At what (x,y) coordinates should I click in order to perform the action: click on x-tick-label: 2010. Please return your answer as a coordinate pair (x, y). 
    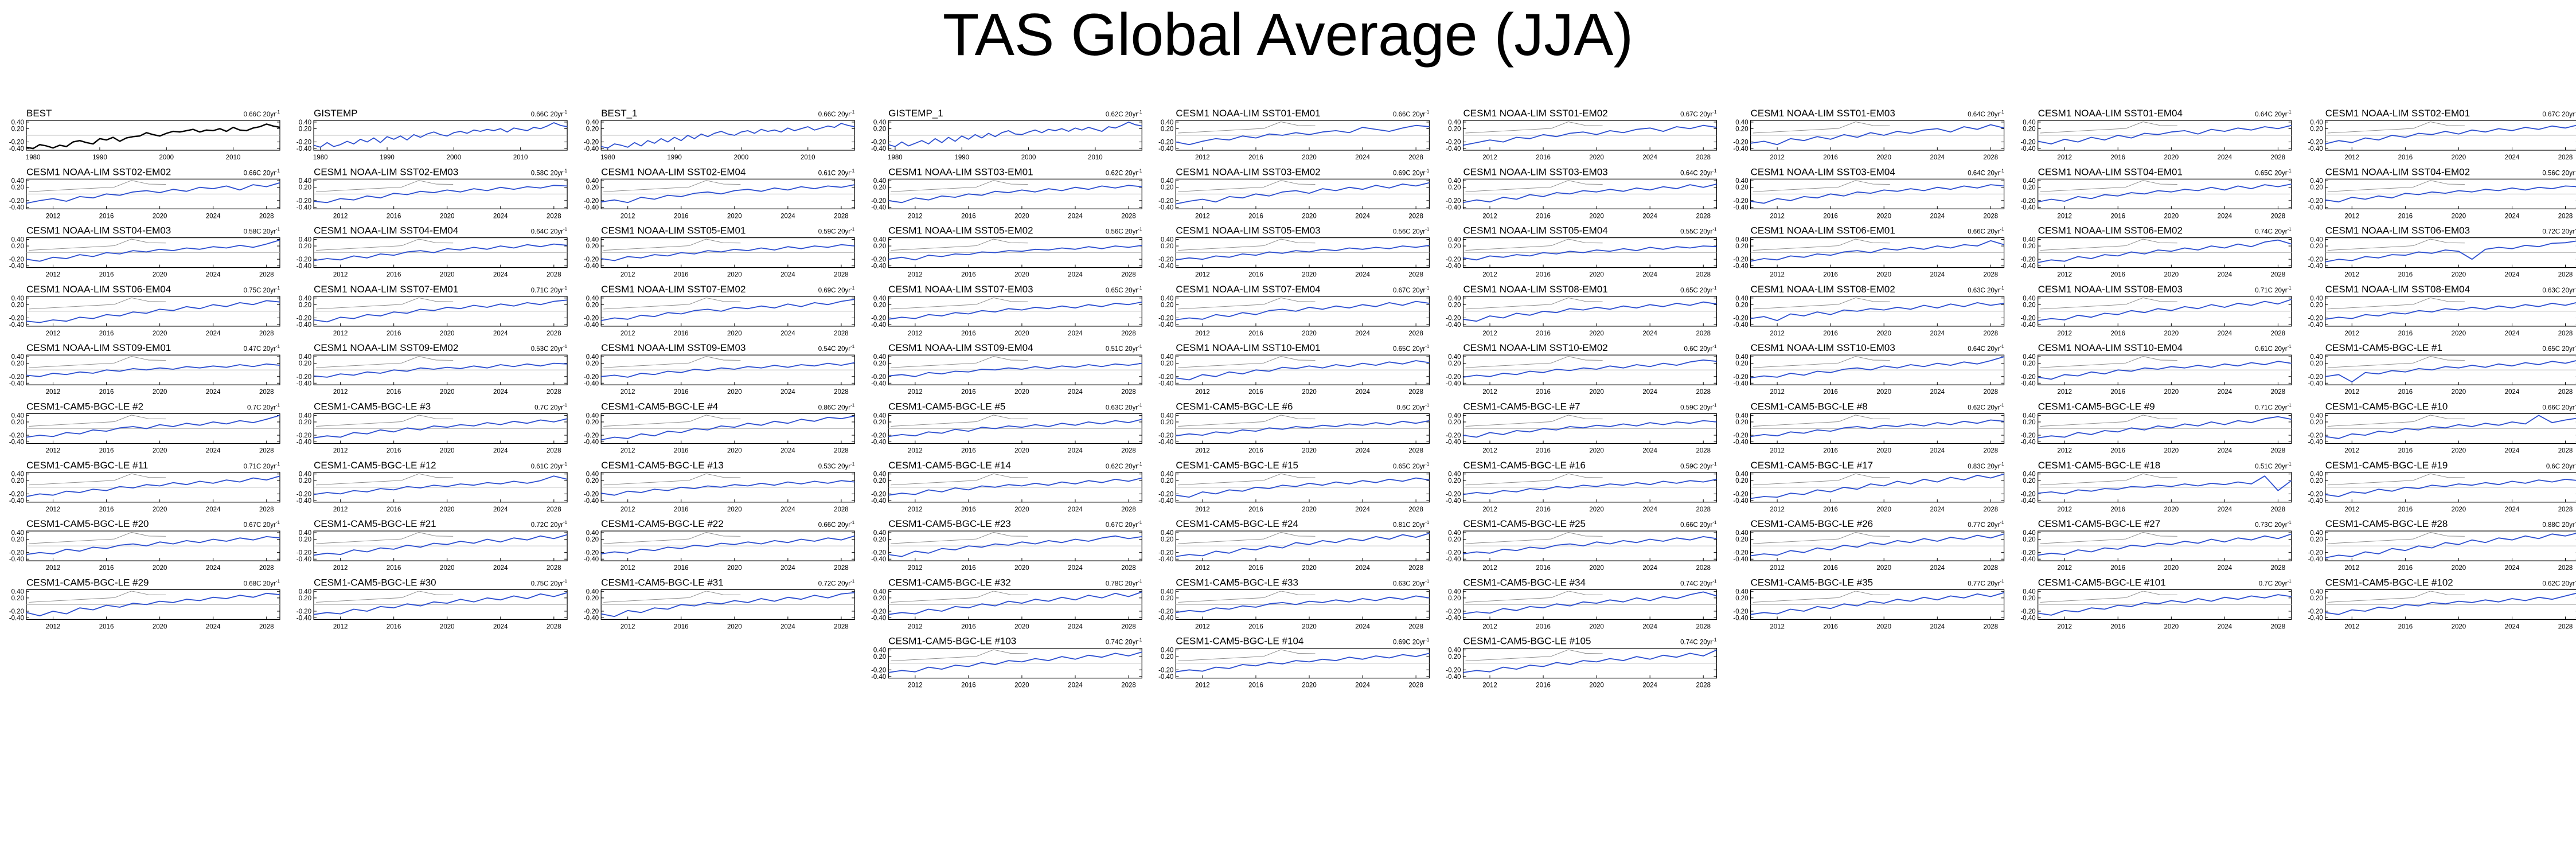
    Looking at the image, I should click on (808, 157).